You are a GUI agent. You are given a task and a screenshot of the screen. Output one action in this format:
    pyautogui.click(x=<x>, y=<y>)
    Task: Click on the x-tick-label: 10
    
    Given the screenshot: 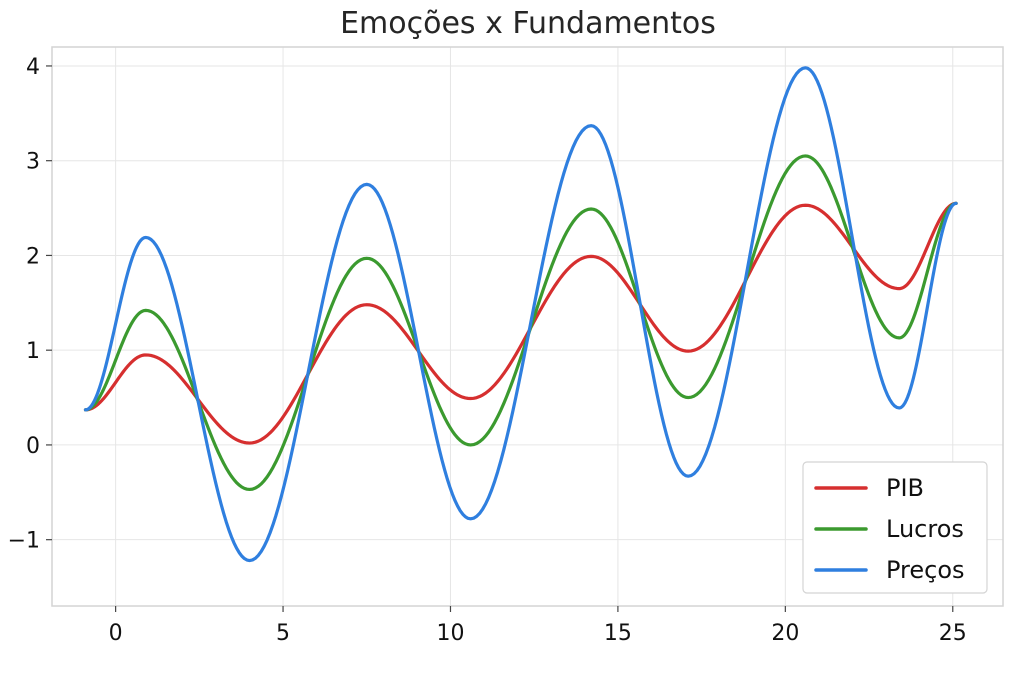 What is the action you would take?
    pyautogui.click(x=450, y=633)
    